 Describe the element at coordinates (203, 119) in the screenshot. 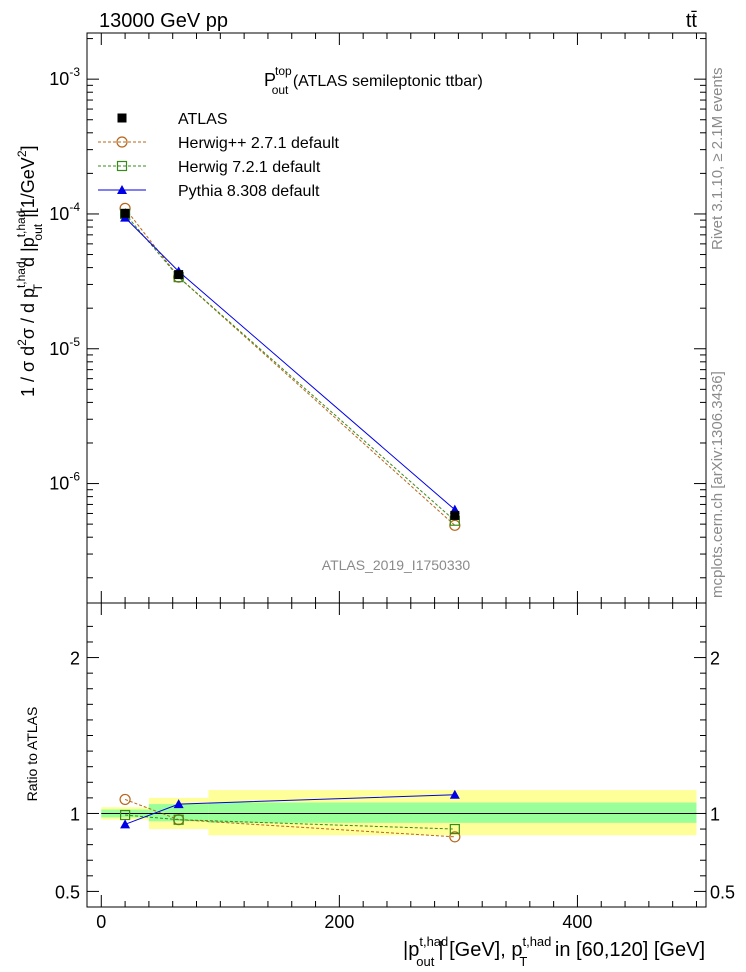

I see `legend-label-atlas: ATLAS` at that location.